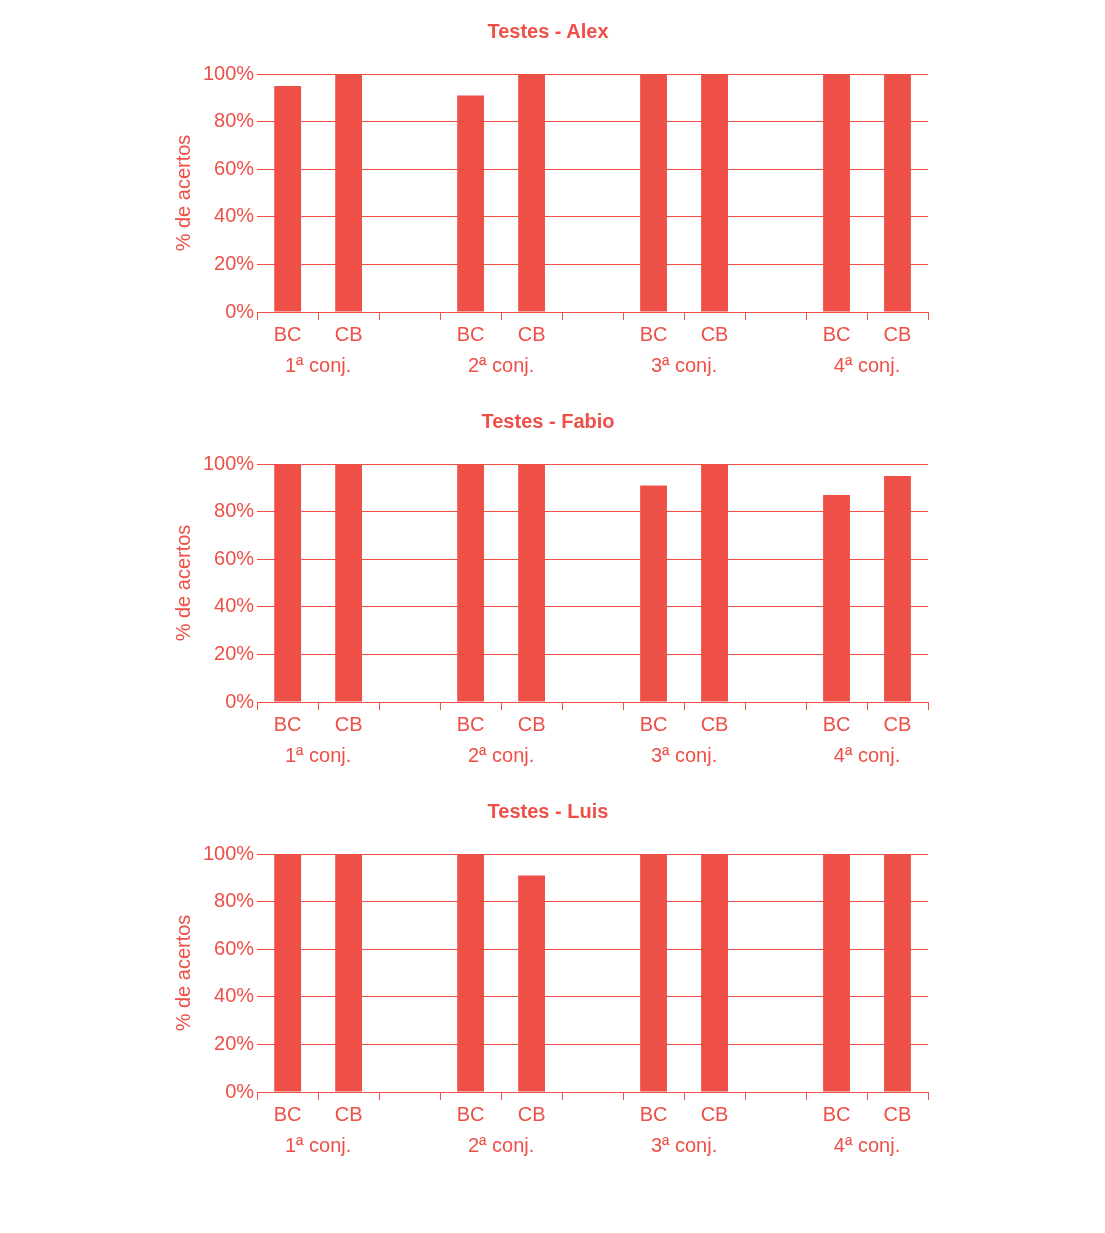 The width and height of the screenshot is (1105, 1233). What do you see at coordinates (548, 30) in the screenshot?
I see `chart-title: Testes - Alex` at bounding box center [548, 30].